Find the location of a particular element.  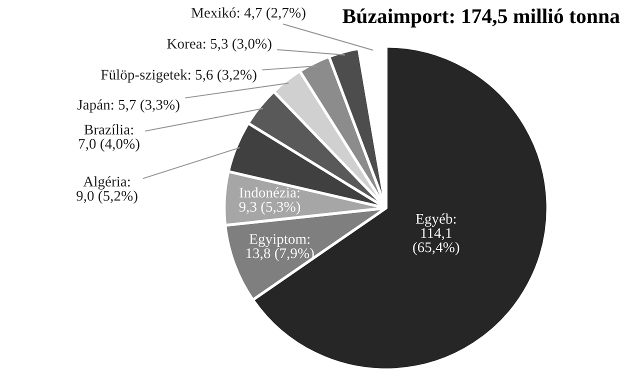

chart-title: Búzaimport: 174,5 millió tonna is located at coordinates (481, 18).